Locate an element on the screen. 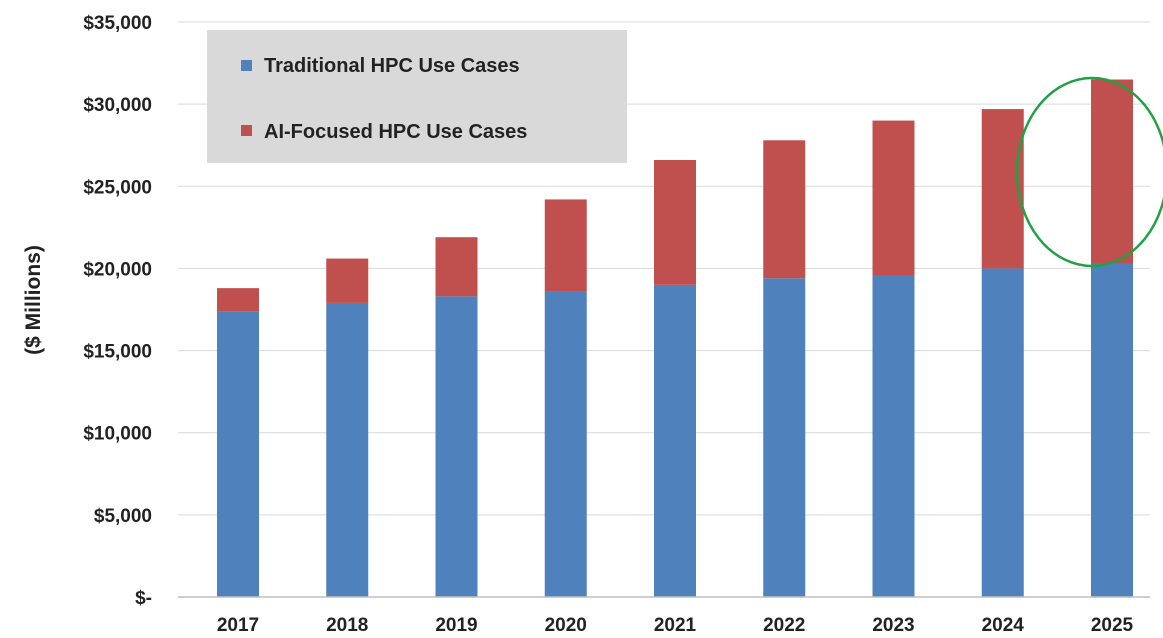 The height and width of the screenshot is (638, 1163). bar-traditional-2017 is located at coordinates (238, 454).